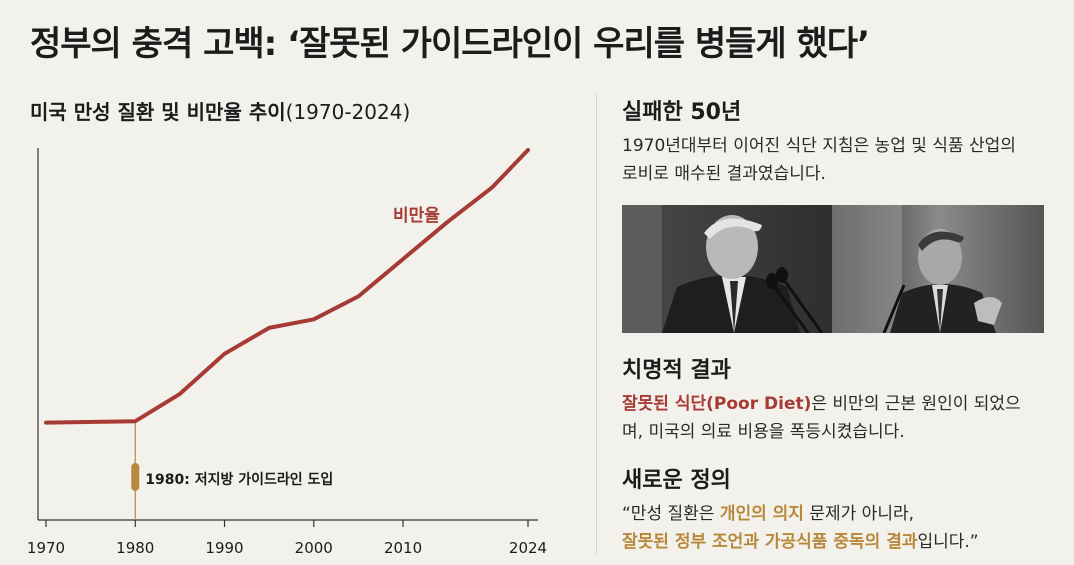  What do you see at coordinates (416, 216) in the screenshot?
I see `series-label-obesity: 비만율` at bounding box center [416, 216].